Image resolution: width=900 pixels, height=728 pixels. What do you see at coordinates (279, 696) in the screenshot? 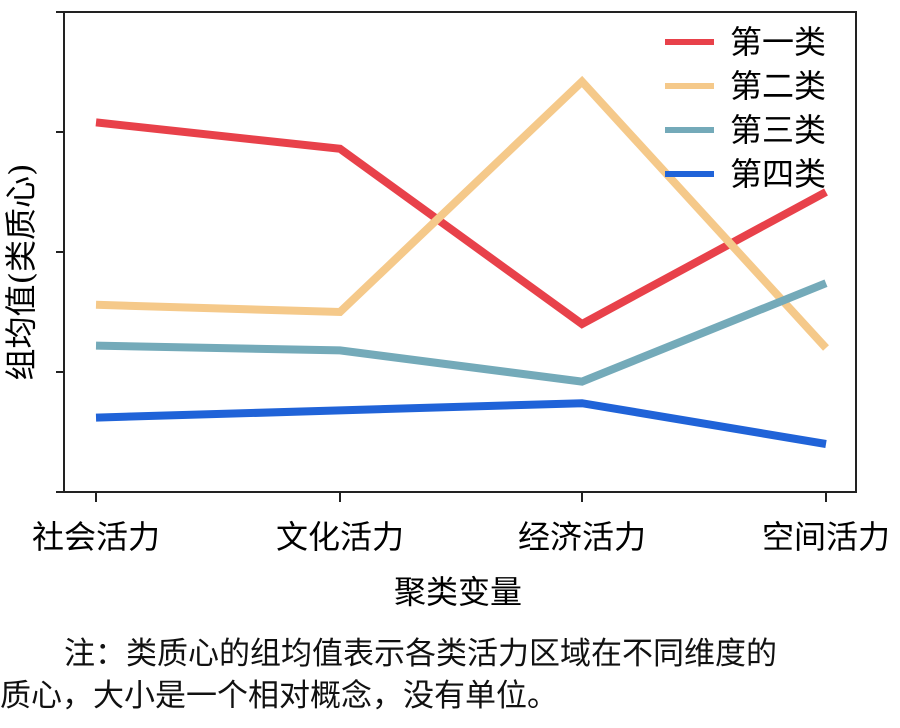
I see `figure-note-line-2: 质心，大小是一个相对概念，没有单位。` at bounding box center [279, 696].